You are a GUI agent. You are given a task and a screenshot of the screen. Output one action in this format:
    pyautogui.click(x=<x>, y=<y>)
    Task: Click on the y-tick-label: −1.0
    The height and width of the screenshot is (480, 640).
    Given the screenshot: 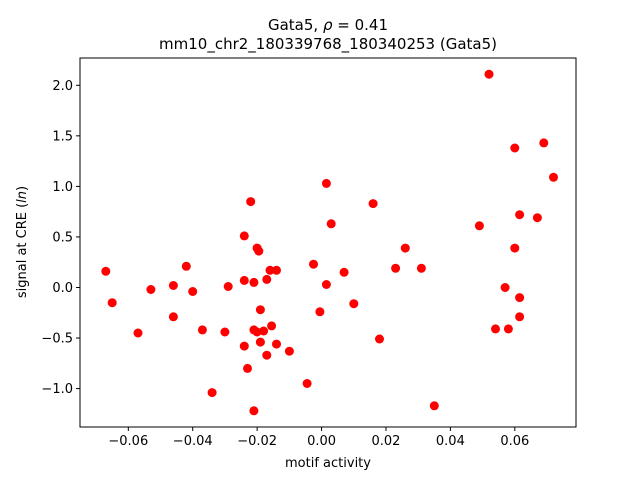 What is the action you would take?
    pyautogui.click(x=57, y=389)
    